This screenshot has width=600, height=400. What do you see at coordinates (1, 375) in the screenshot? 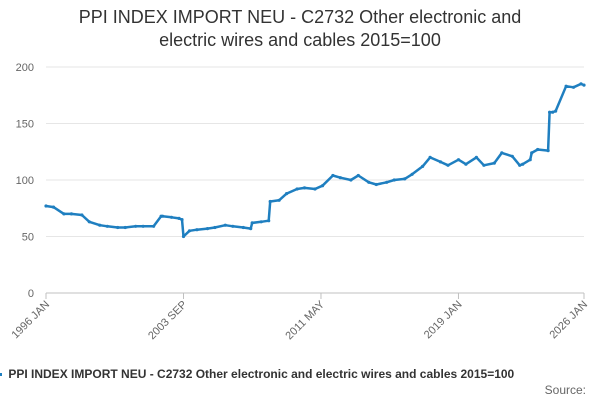
I see `legend-marker` at bounding box center [1, 375].